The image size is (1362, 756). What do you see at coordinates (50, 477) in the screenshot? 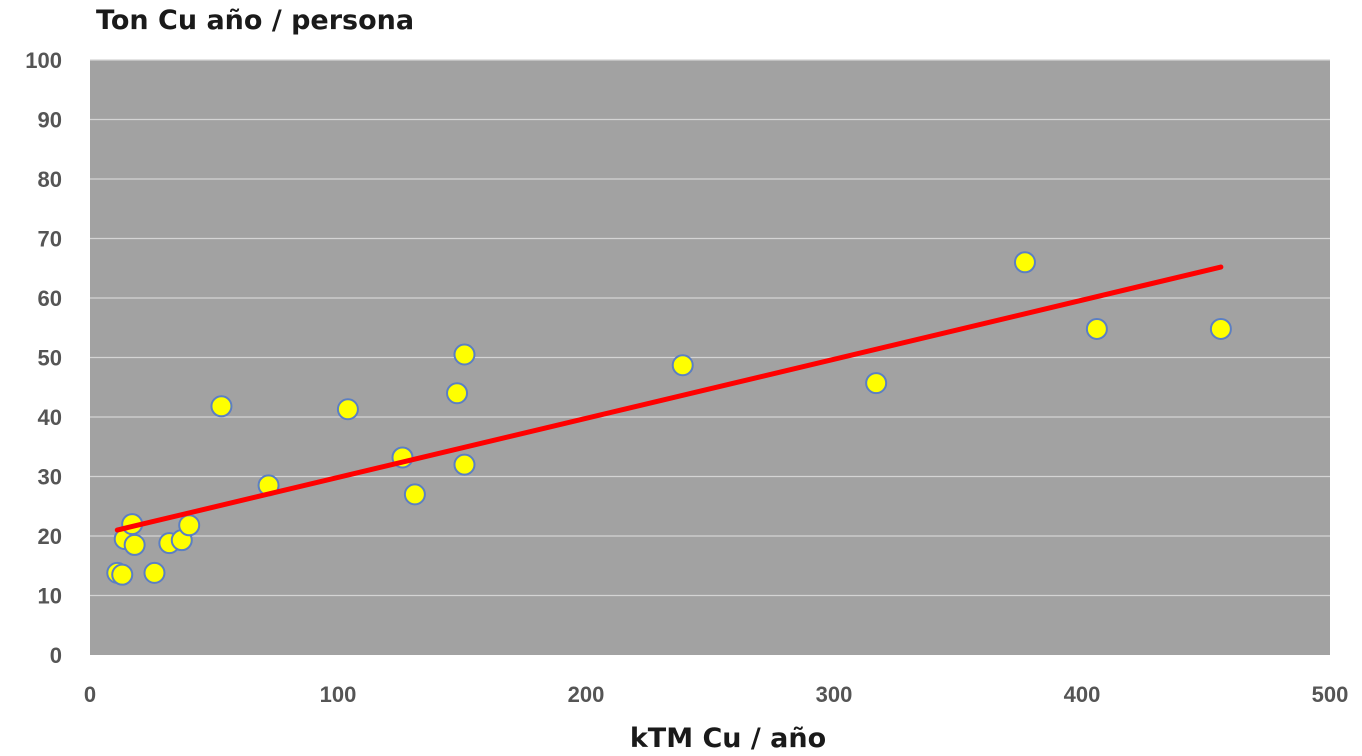
I see `y-tick-30: 30` at bounding box center [50, 477].